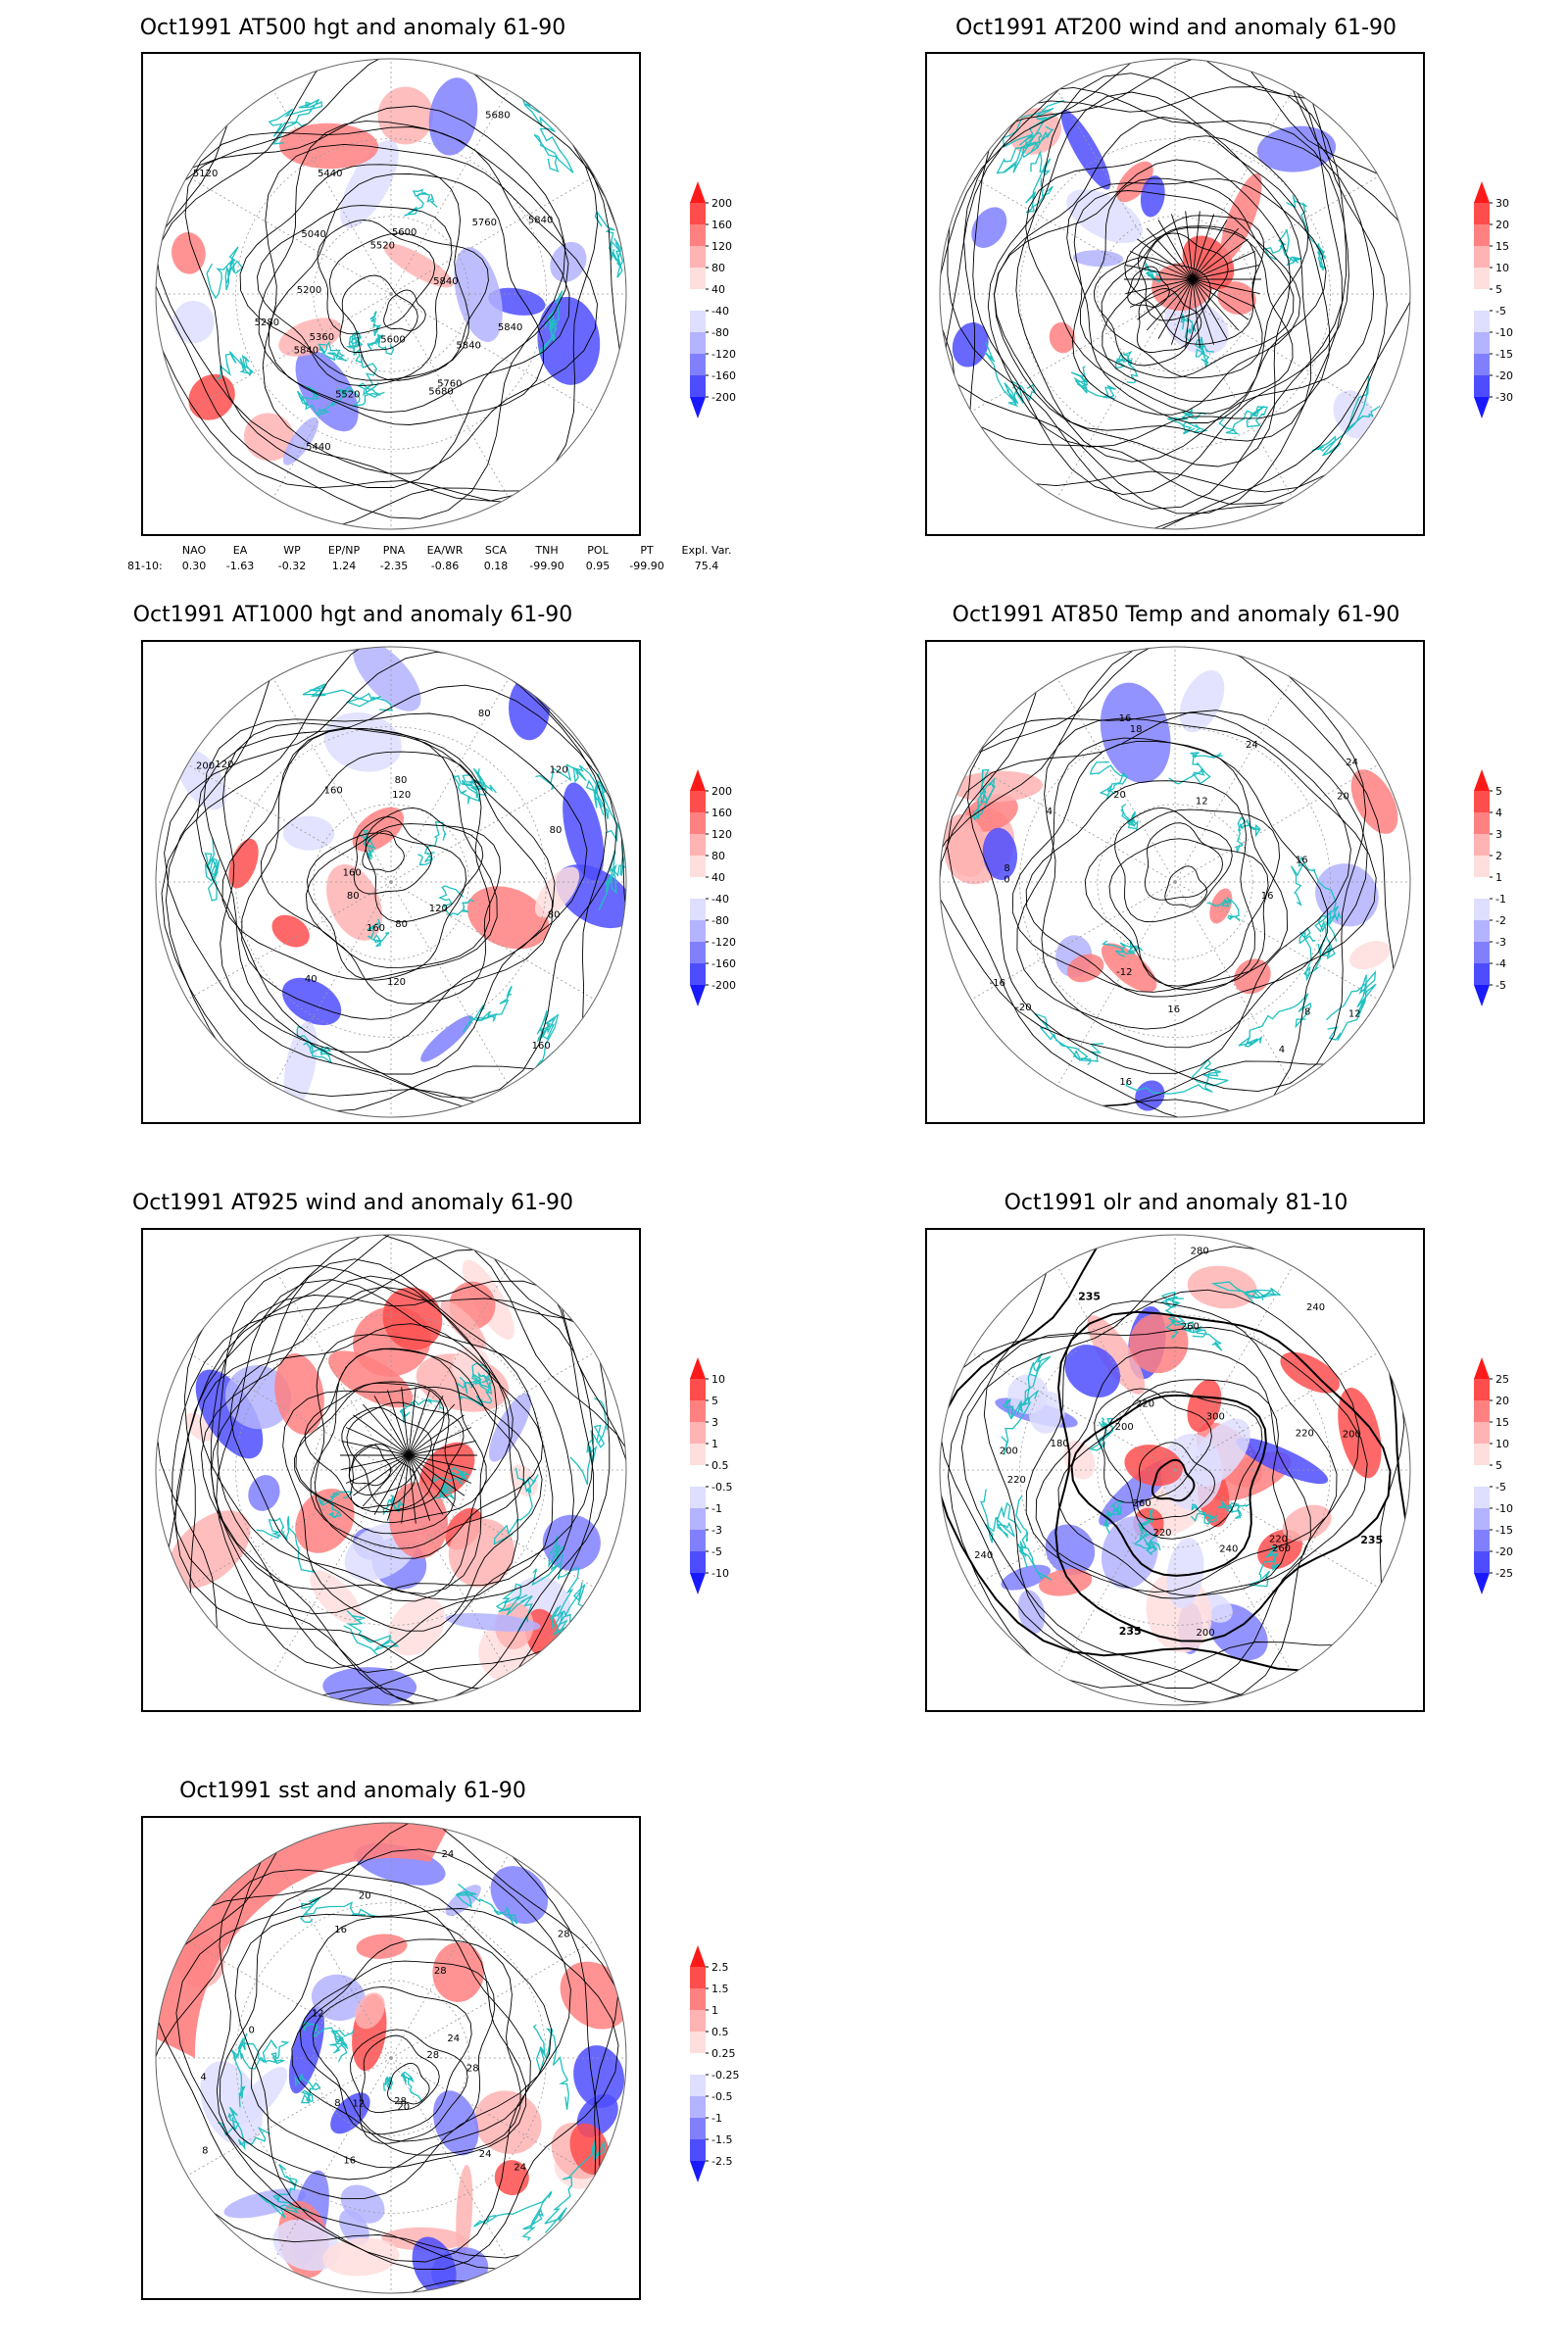  I want to click on panel-title-wind200: Oct1991 AT200 wind and anomaly 61-90, so click(1176, 28).